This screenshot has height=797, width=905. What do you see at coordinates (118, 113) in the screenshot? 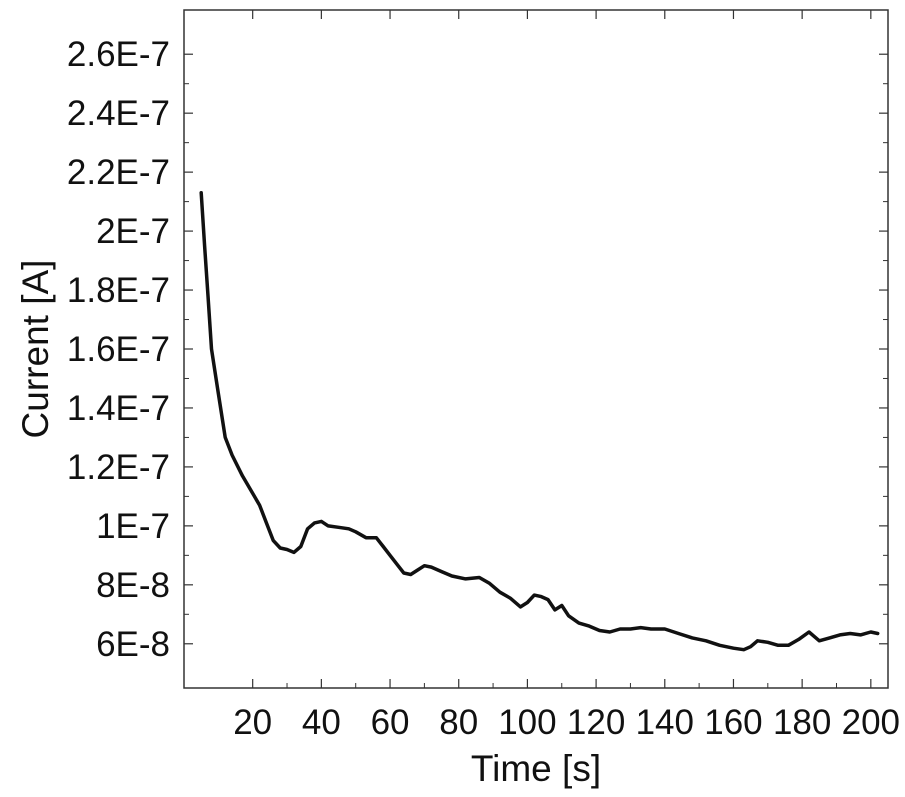
I see `y-tick-label: 2.4E-7` at bounding box center [118, 113].